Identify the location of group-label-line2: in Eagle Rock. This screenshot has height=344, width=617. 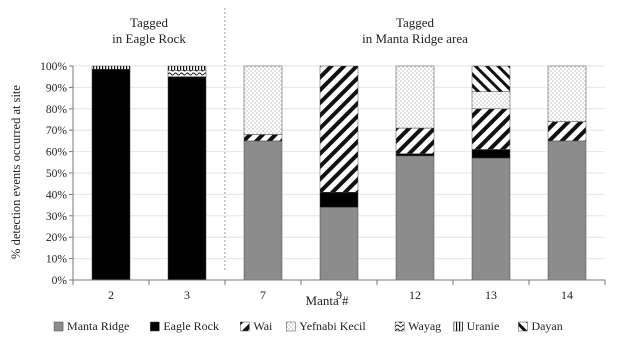
(149, 38).